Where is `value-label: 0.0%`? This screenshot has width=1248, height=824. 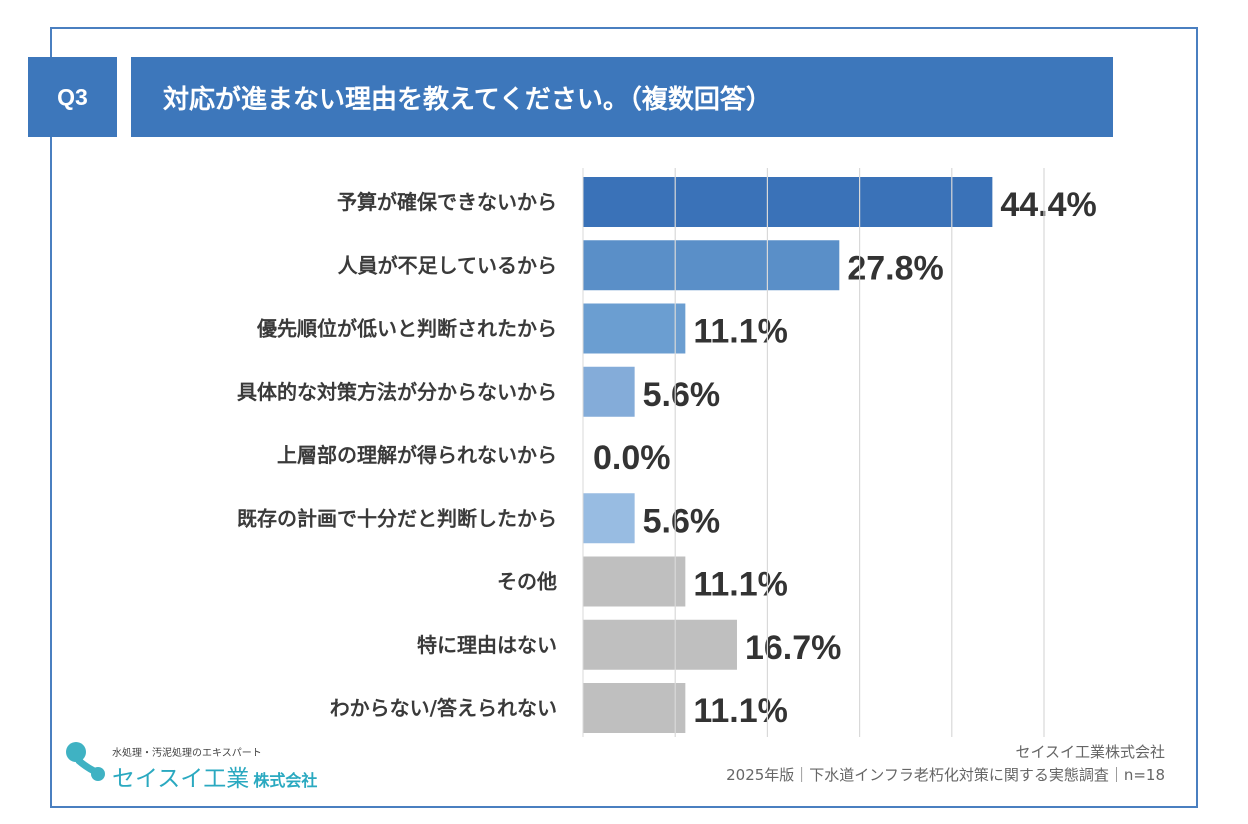 value-label: 0.0% is located at coordinates (632, 458).